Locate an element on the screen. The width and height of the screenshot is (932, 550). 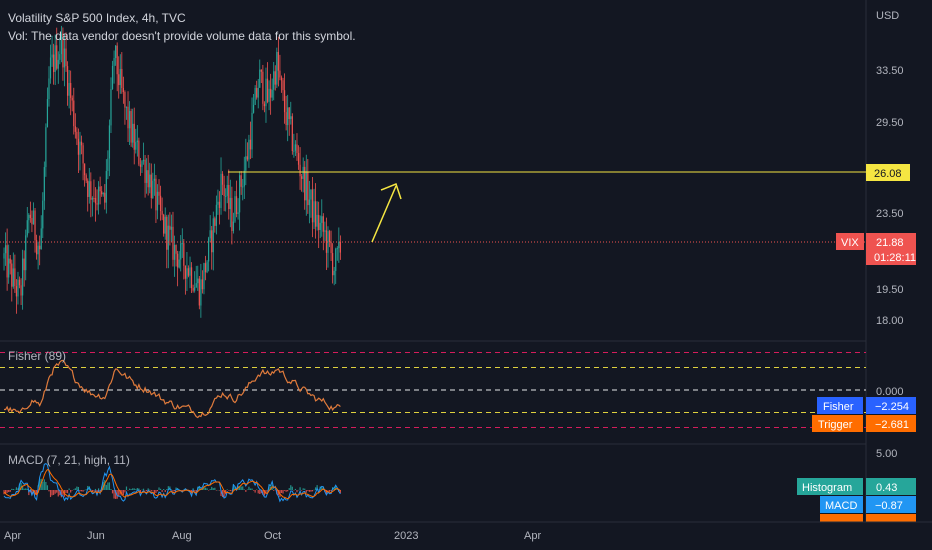
hline-badge-value: 26.08 is located at coordinates (888, 174).